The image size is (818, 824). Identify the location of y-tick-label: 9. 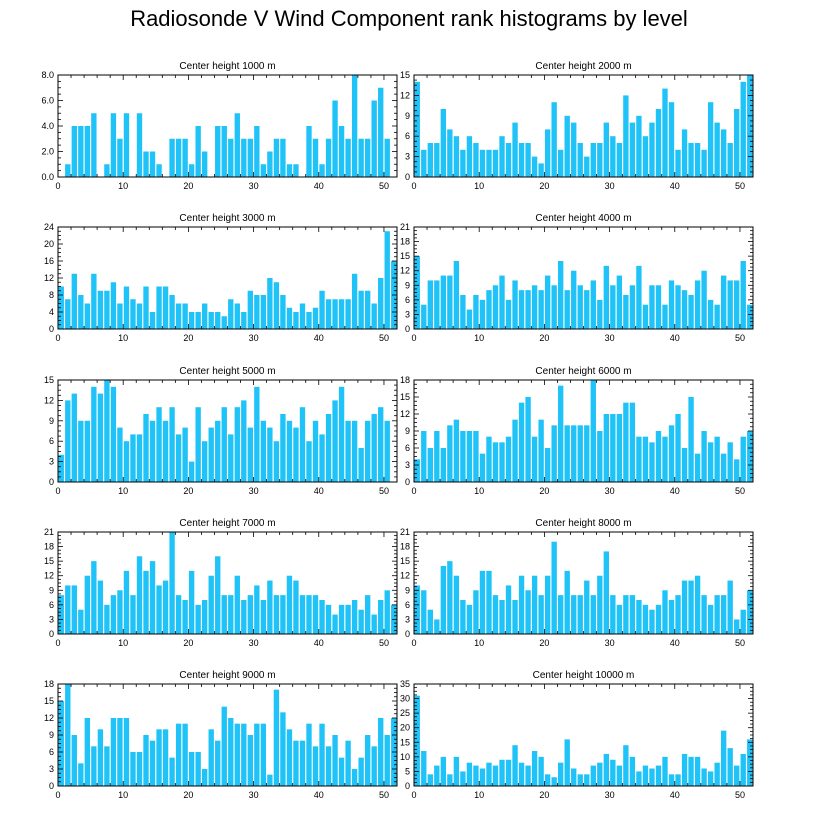
(407, 116).